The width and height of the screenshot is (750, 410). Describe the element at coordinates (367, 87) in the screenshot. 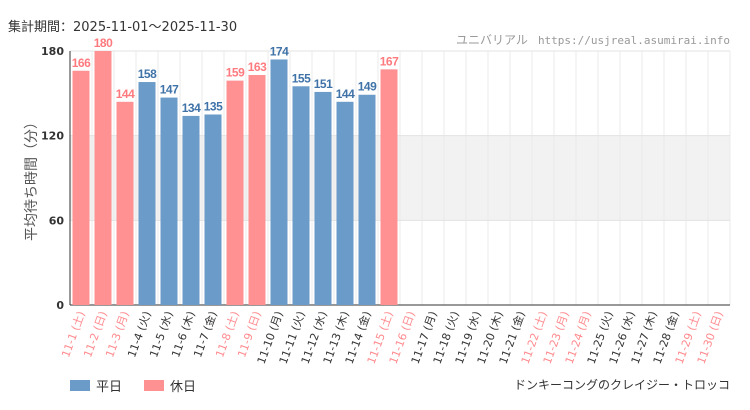

I see `data-label: 149` at that location.